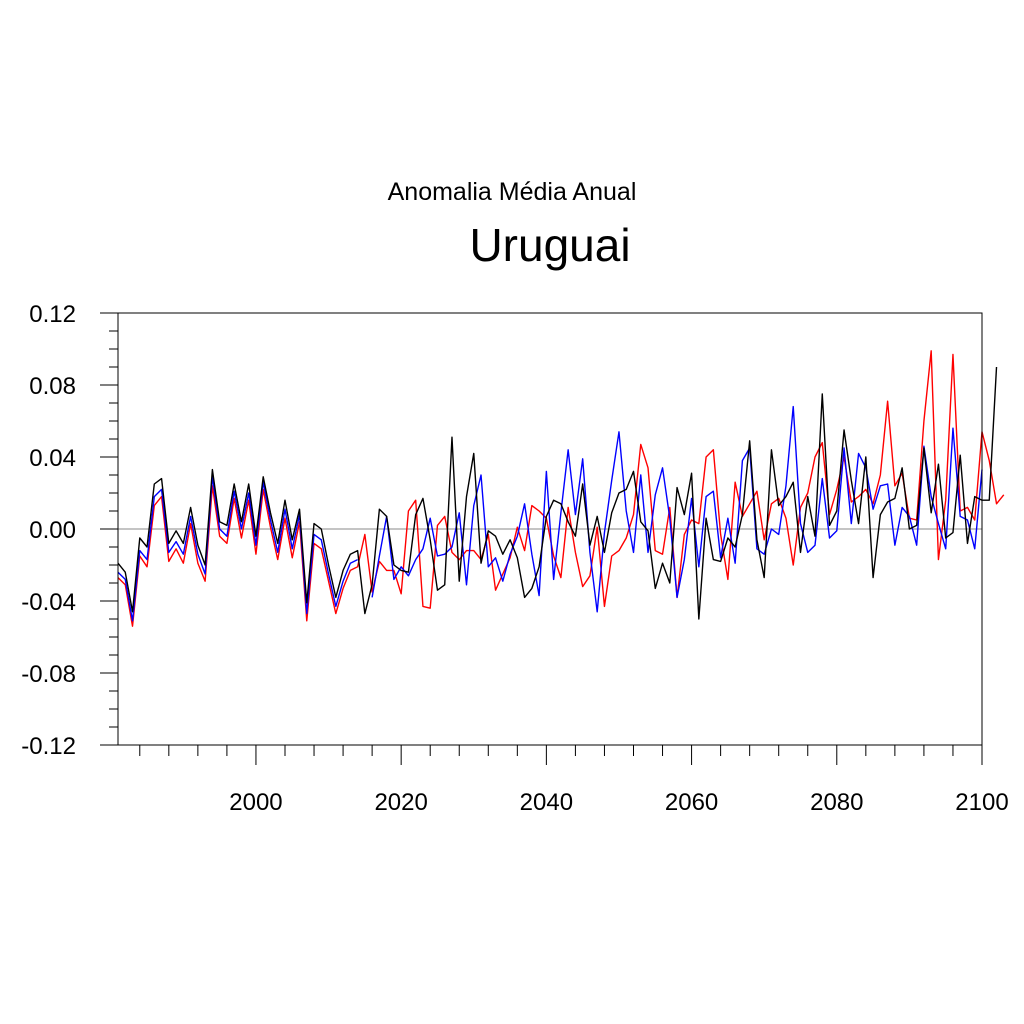  I want to click on y-tick-label: -0.08, so click(48, 674).